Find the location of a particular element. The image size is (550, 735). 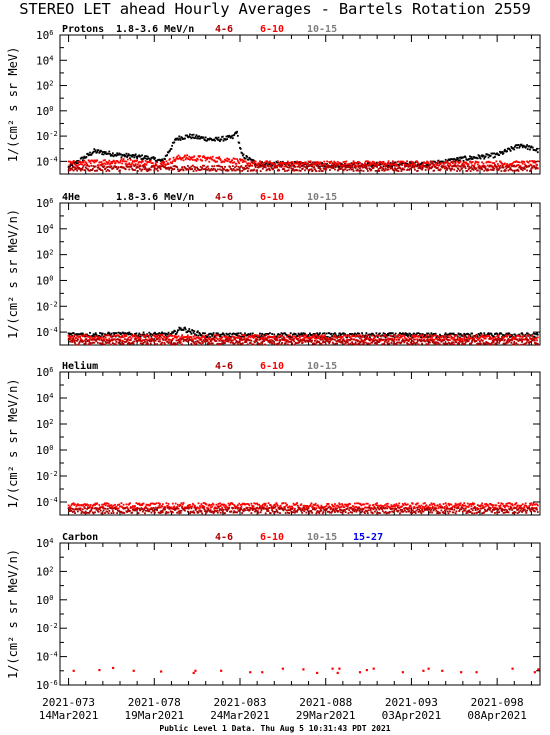

y-tick-label: 10-4 is located at coordinates (47, 161).